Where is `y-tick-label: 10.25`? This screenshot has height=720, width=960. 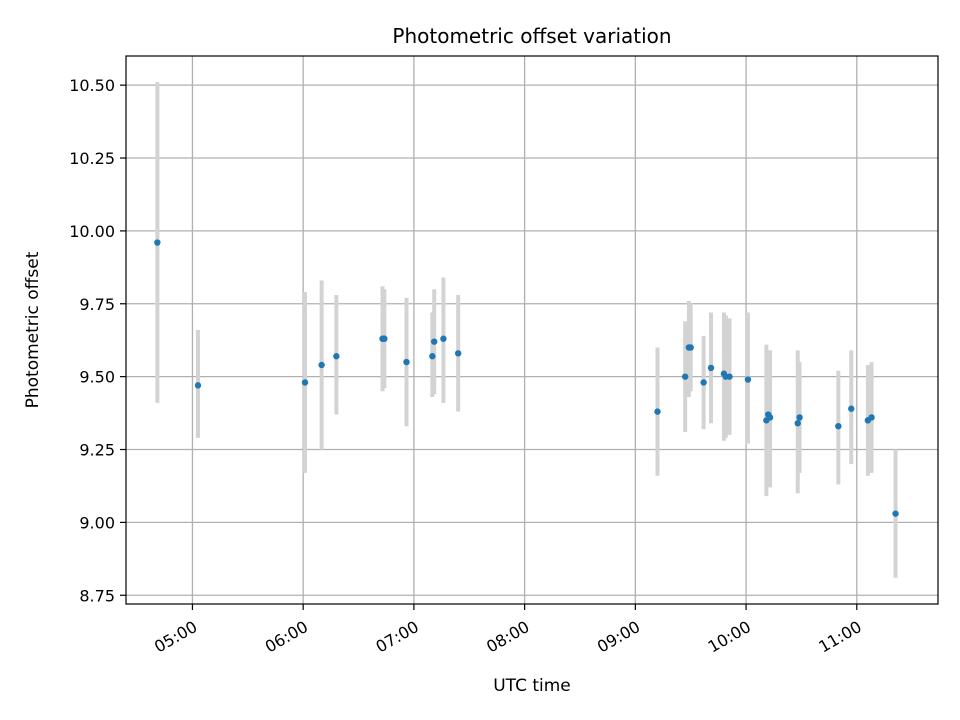
y-tick-label: 10.25 is located at coordinates (92, 158).